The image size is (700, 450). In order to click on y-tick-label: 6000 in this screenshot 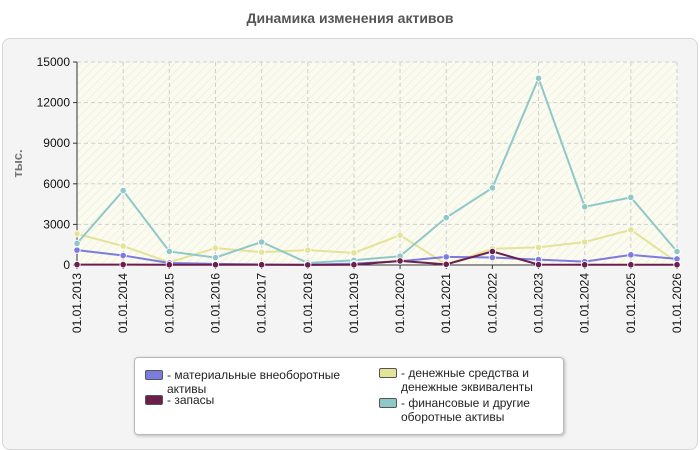, I will do `click(56, 184)`.